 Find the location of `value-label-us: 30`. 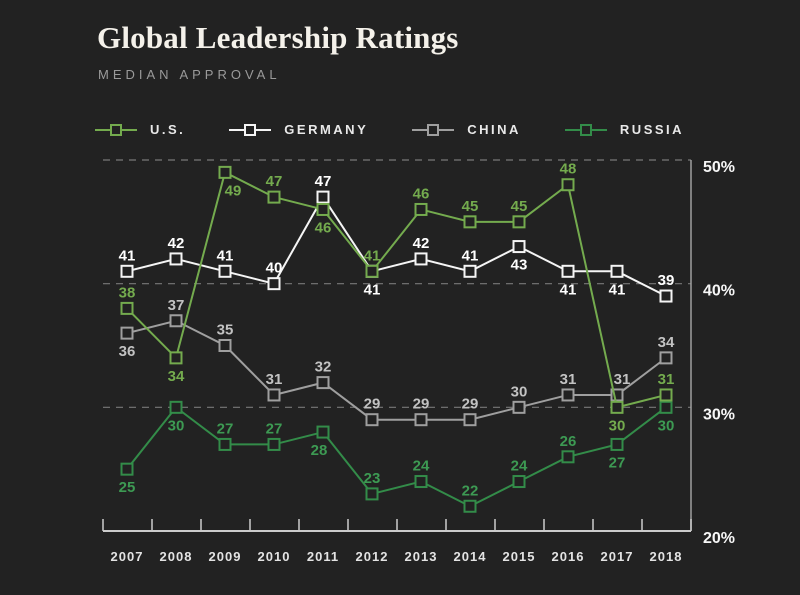

value-label-us: 30 is located at coordinates (617, 425).